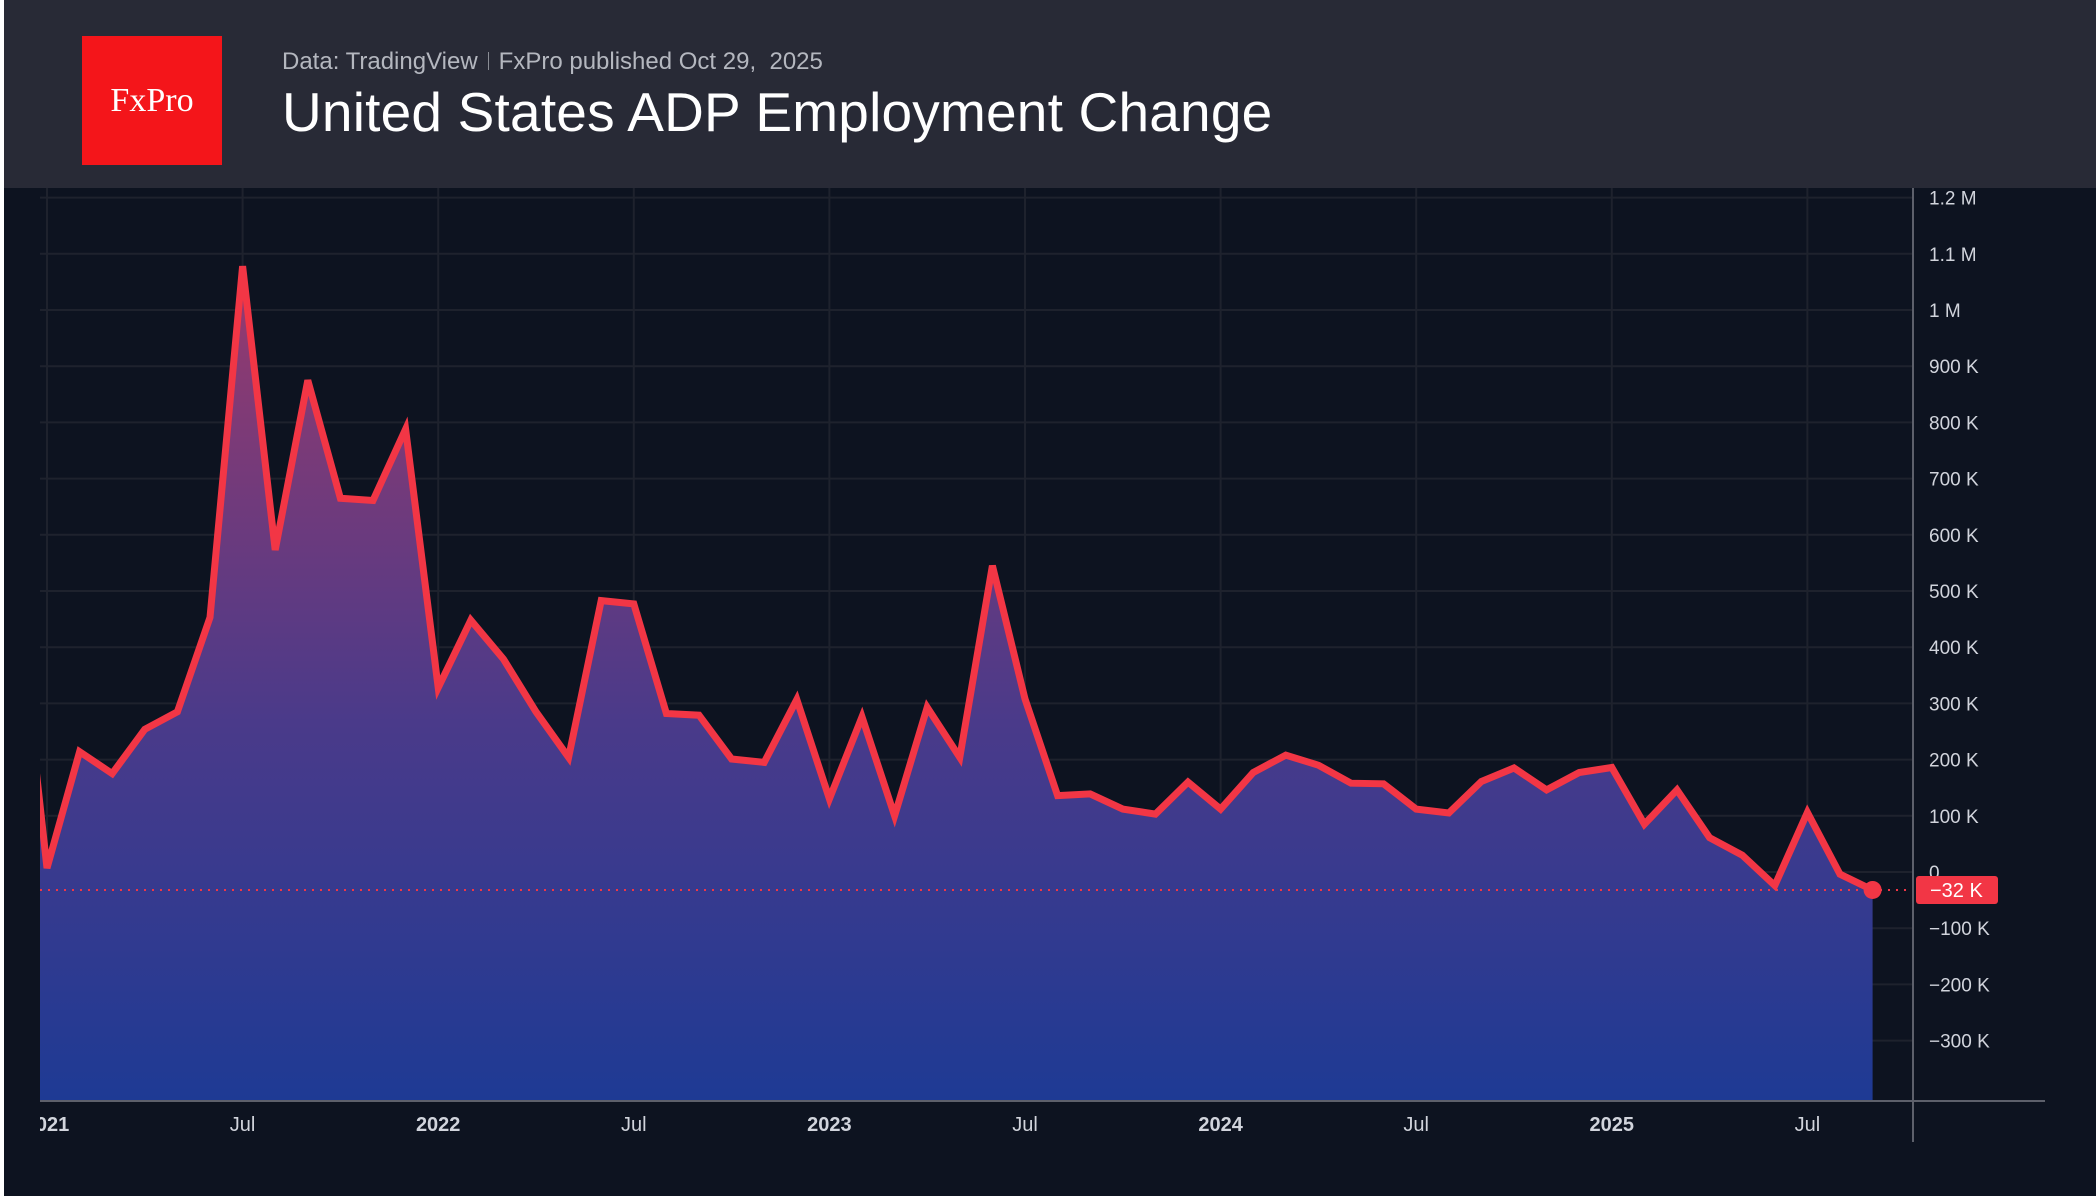 This screenshot has width=2100, height=1204. What do you see at coordinates (380, 61) in the screenshot?
I see `data-source: Data: TradingView` at bounding box center [380, 61].